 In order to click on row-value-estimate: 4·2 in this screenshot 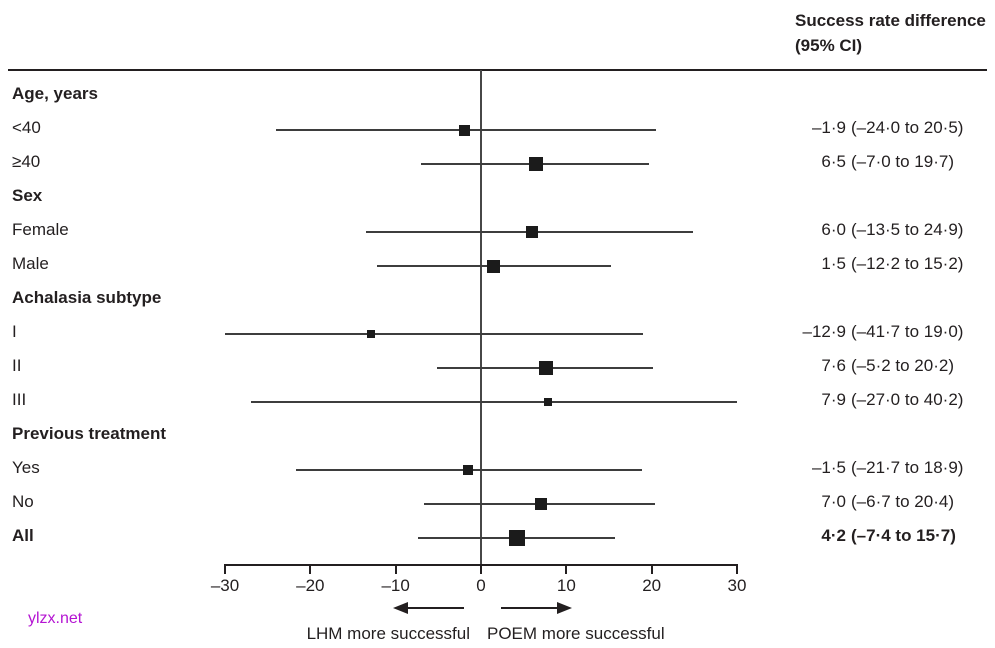, I will do `click(833, 535)`.